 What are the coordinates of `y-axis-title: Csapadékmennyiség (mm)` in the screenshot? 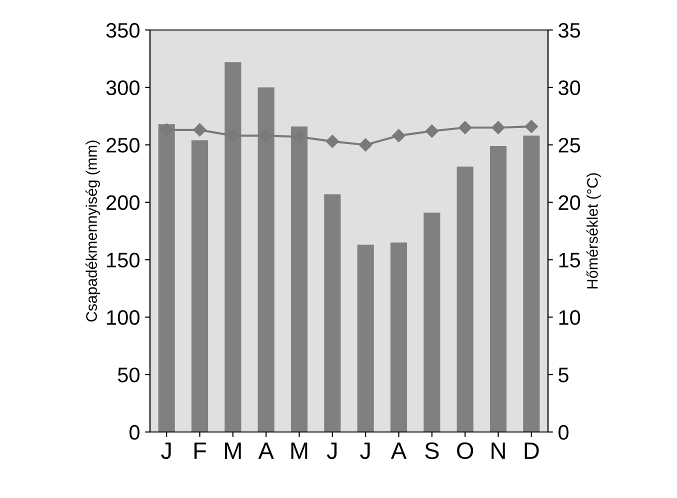 It's located at (93, 231).